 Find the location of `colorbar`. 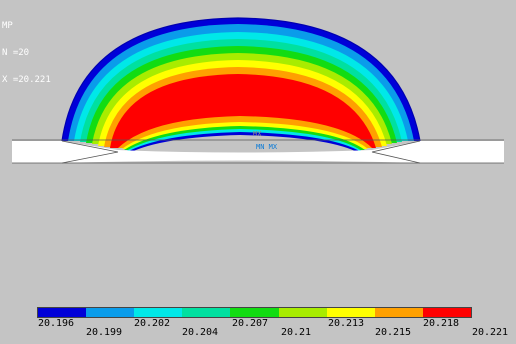

colorbar is located at coordinates (254, 312).